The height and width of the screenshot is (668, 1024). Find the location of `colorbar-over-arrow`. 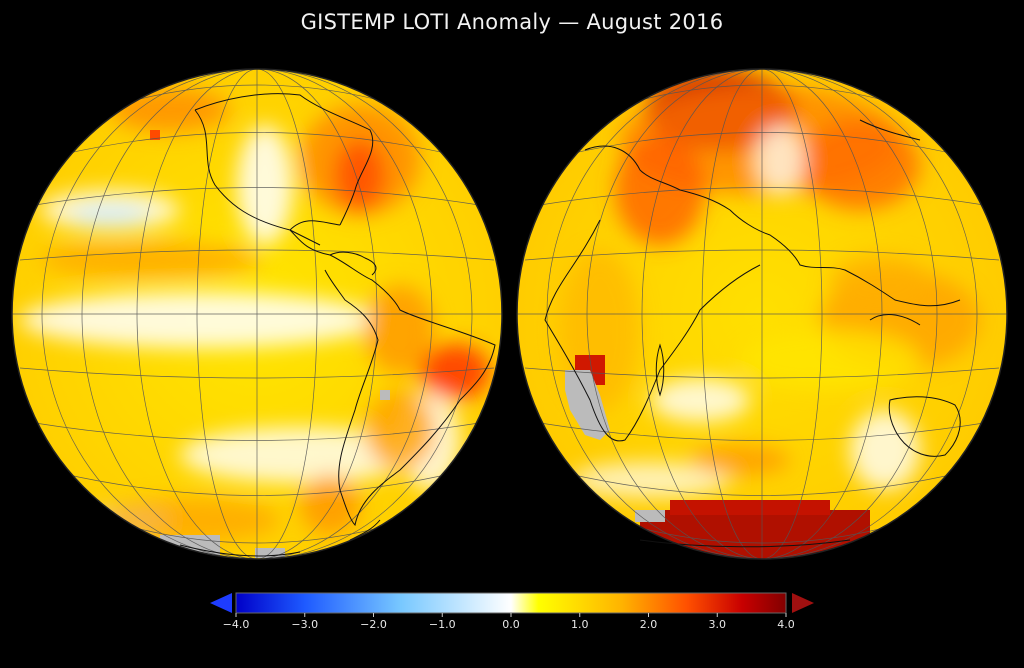

colorbar-over-arrow is located at coordinates (803, 603).